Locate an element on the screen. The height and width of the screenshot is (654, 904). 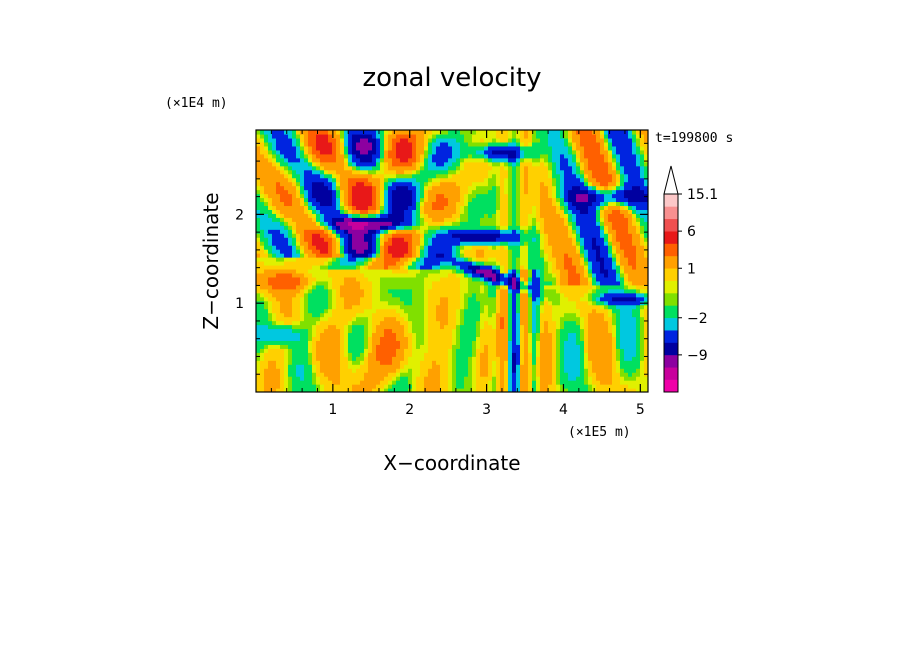
y-axis-label: Z−coordinate is located at coordinates (211, 260).